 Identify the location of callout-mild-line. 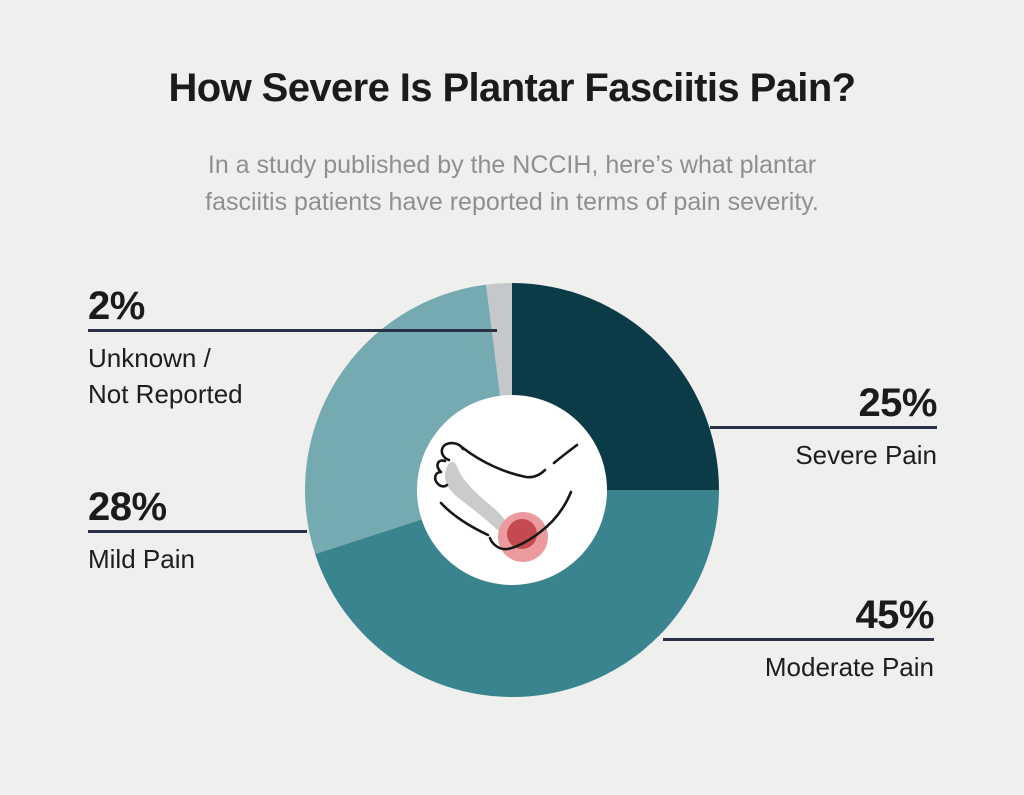
(197, 531).